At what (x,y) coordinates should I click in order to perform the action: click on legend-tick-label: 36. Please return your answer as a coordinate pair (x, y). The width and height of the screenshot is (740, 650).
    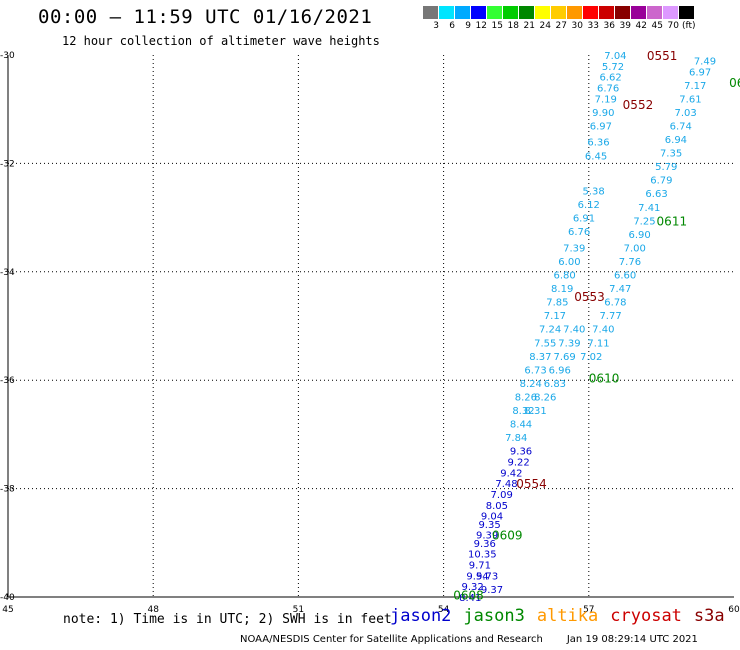
    Looking at the image, I should click on (609, 26).